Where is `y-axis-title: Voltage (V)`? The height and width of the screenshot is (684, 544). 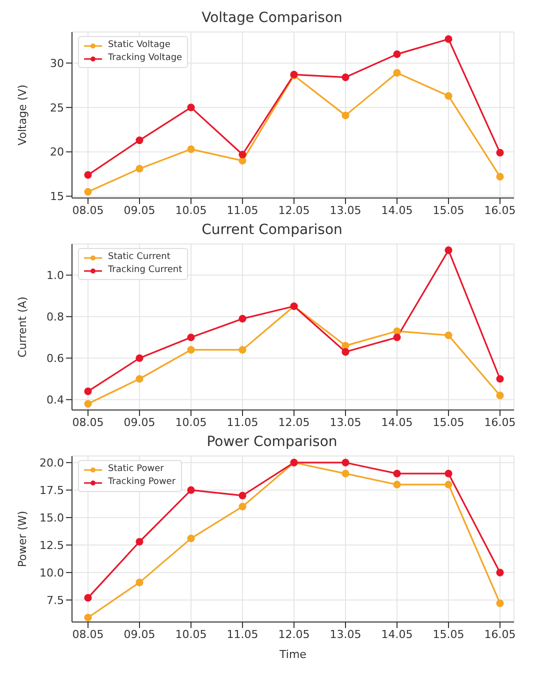
y-axis-title: Voltage (V) is located at coordinates (22, 115).